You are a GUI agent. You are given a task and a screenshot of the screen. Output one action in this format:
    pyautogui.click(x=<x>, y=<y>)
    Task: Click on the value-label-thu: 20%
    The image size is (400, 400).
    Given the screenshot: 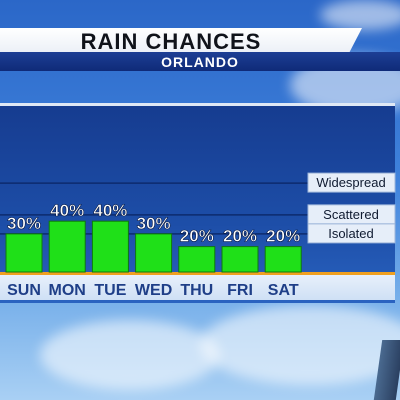 What is the action you would take?
    pyautogui.click(x=197, y=236)
    